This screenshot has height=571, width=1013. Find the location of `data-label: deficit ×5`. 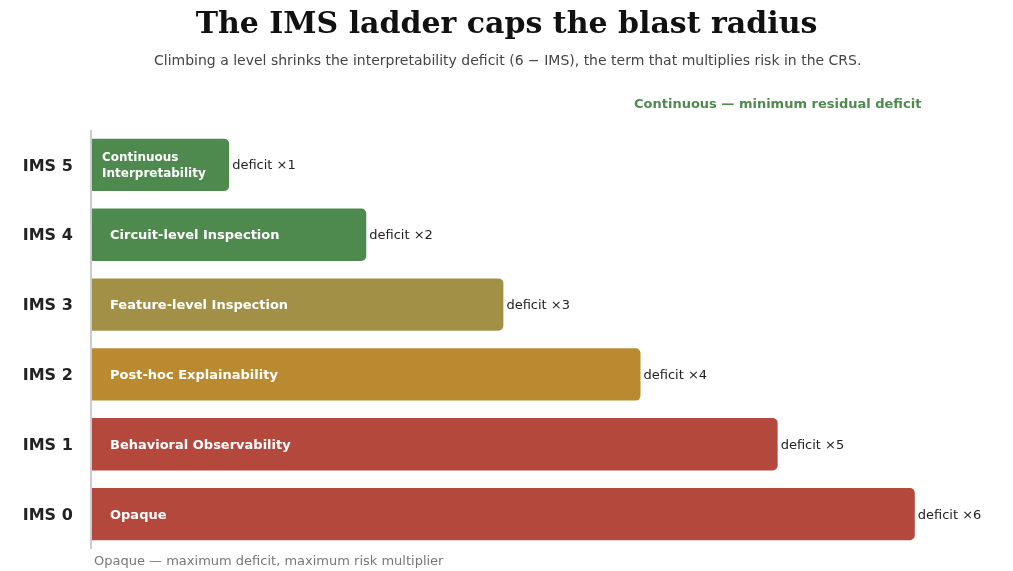

data-label: deficit ×5 is located at coordinates (812, 444).